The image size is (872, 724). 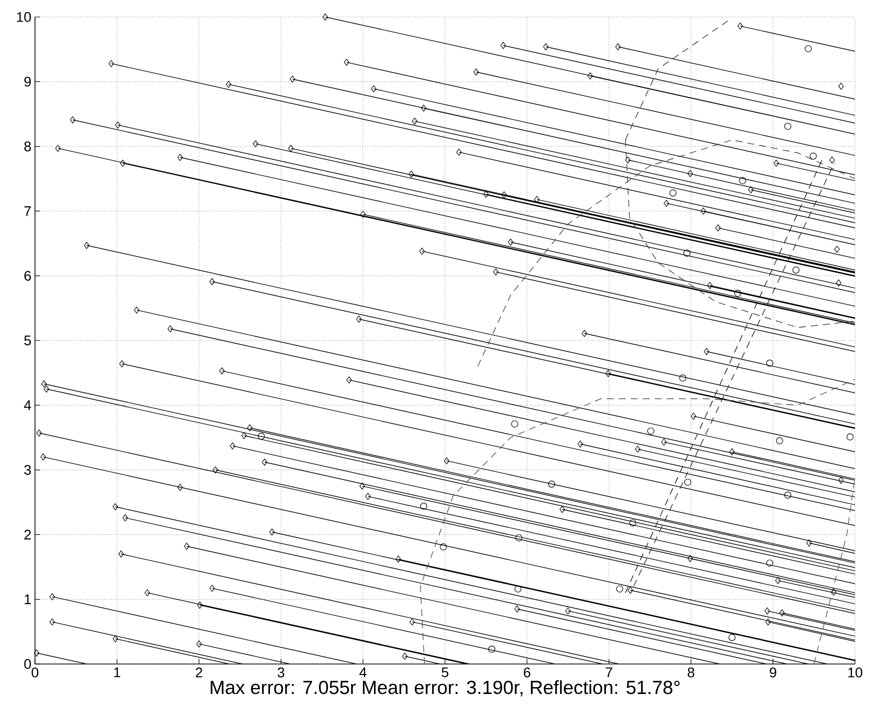 What do you see at coordinates (27, 535) in the screenshot?
I see `y-tick-label: 2` at bounding box center [27, 535].